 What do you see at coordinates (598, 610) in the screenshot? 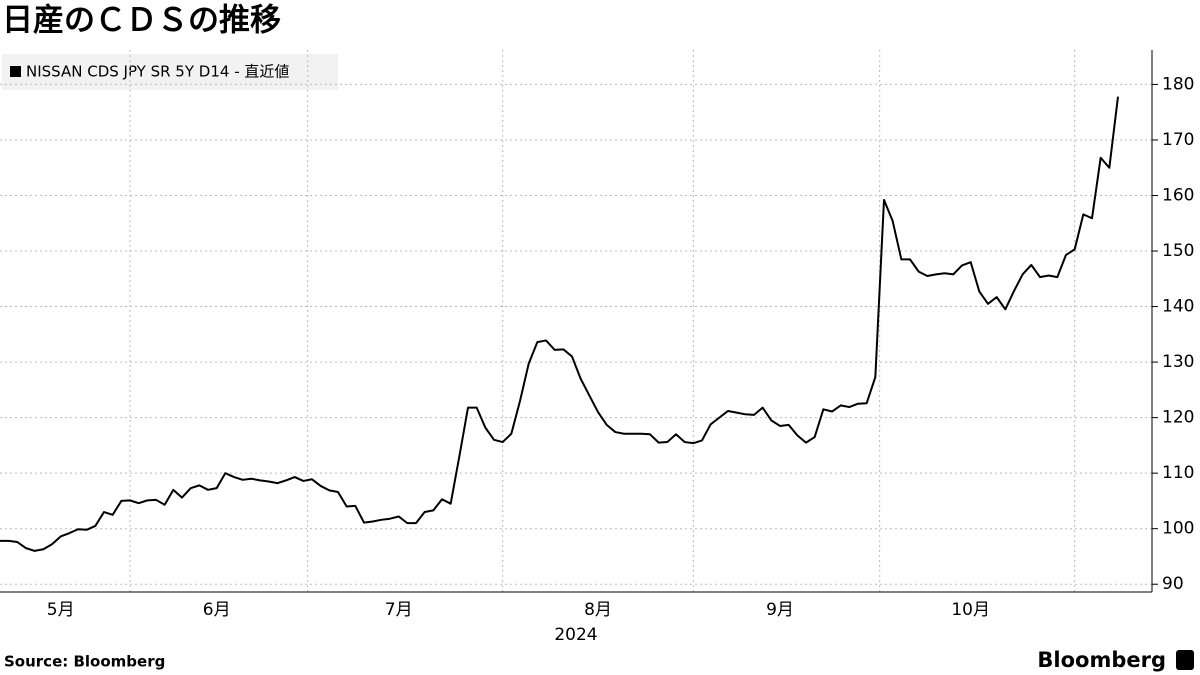
I see `x-tick-label: 8月` at bounding box center [598, 610].